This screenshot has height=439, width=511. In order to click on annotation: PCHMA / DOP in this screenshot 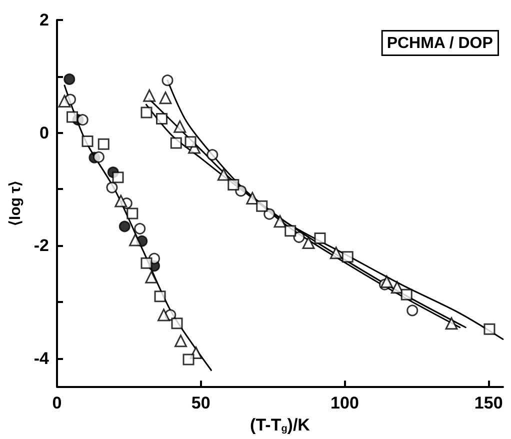, I will do `click(440, 43)`.